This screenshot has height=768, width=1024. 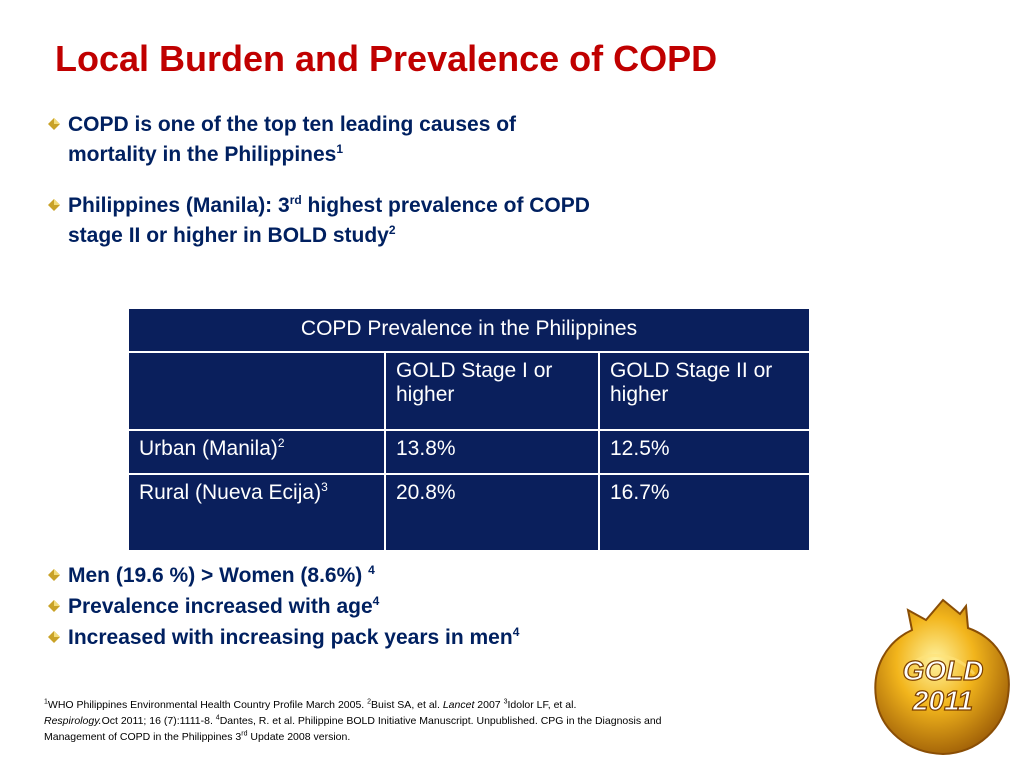 What do you see at coordinates (340, 149) in the screenshot?
I see `footnote-ref: 1` at bounding box center [340, 149].